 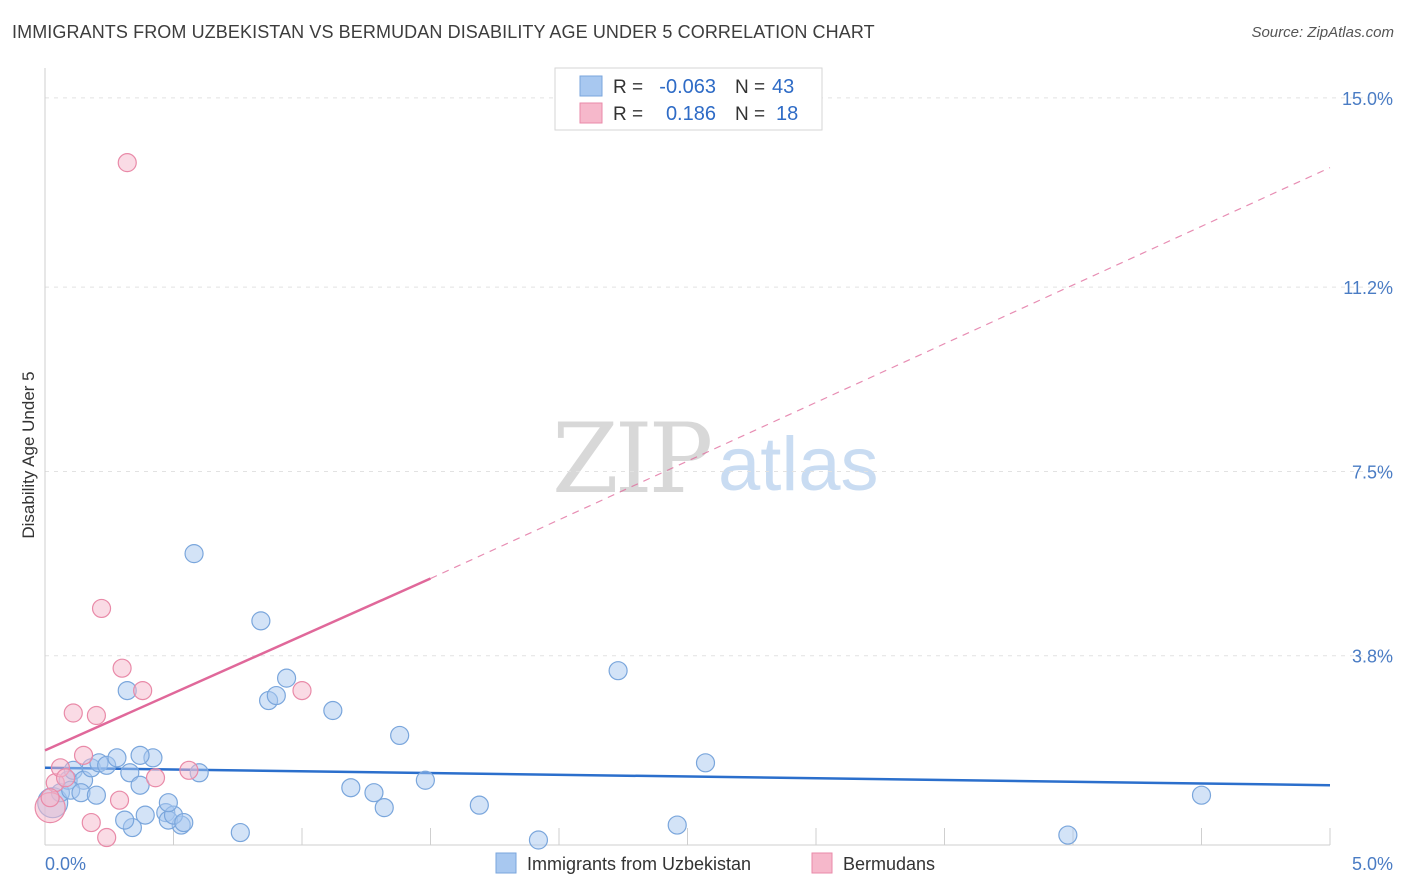 What do you see at coordinates (889, 864) in the screenshot?
I see `legend-label-bermudans: Bermudans` at bounding box center [889, 864].